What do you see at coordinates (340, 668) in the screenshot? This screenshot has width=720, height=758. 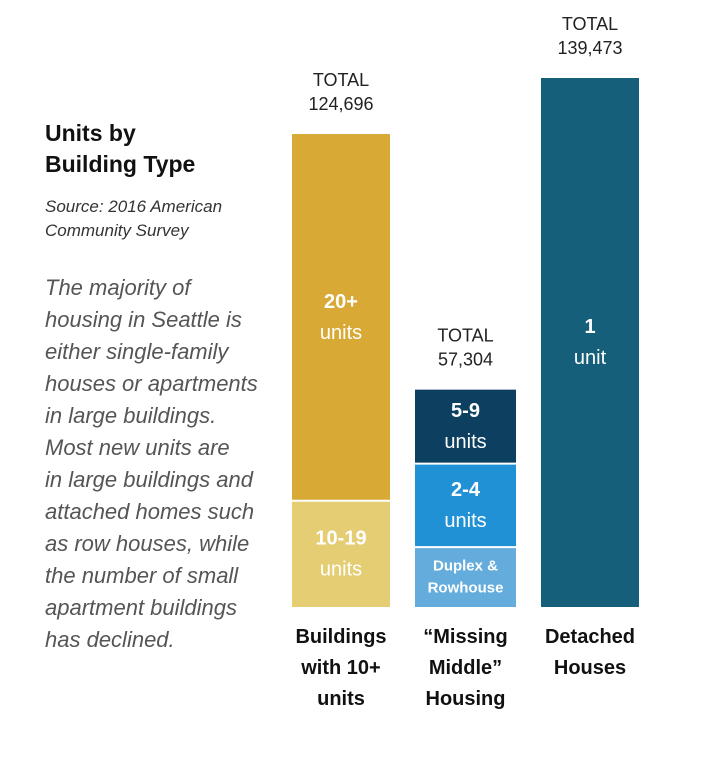 I see `category-label: with 10+` at bounding box center [340, 668].